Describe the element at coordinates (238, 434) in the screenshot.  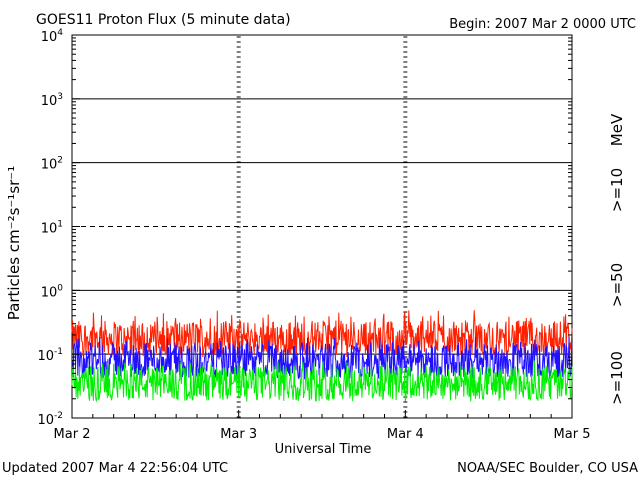
I see `x-tick-label: Mar 3` at that location.